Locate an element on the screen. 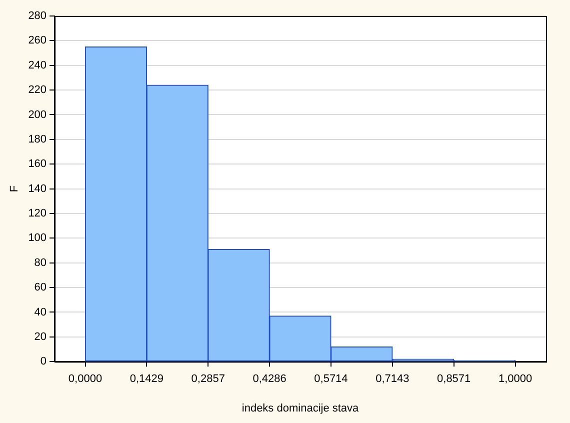  x-tick-label: 0,7143 is located at coordinates (393, 379).